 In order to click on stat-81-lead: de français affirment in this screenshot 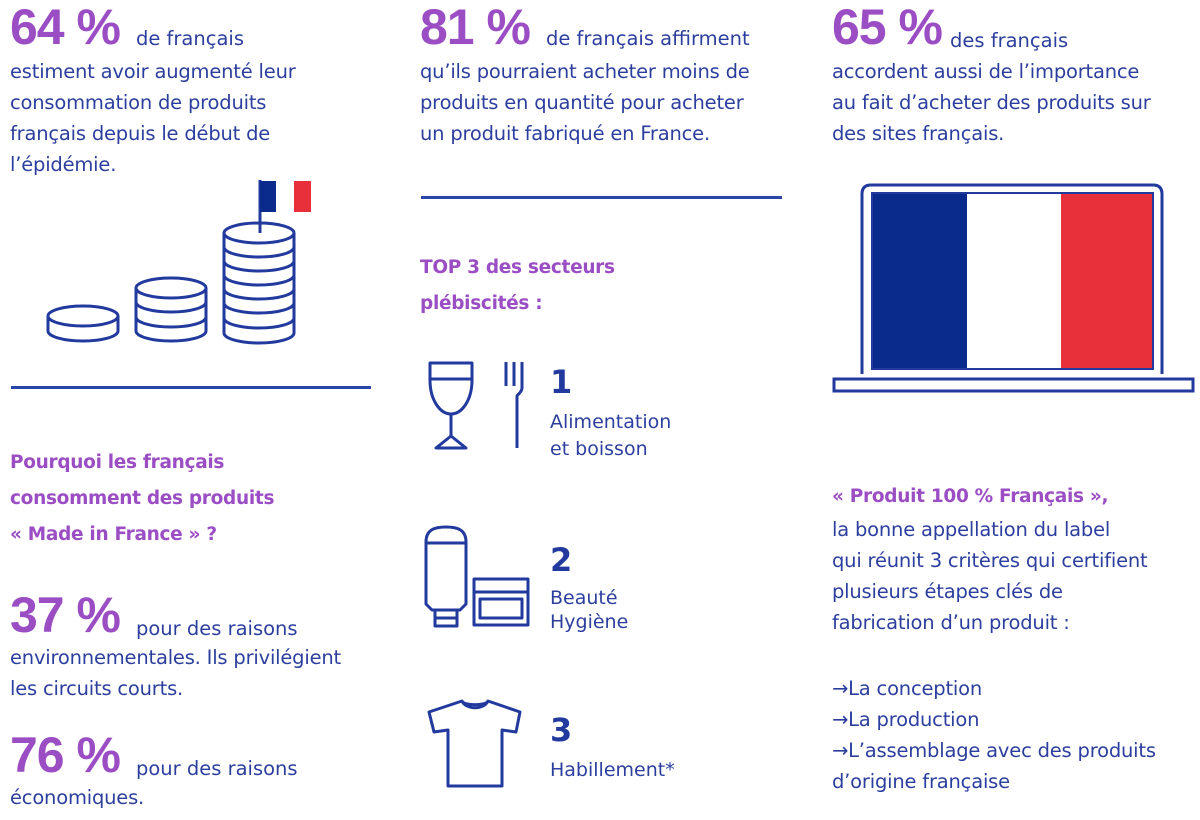, I will do `click(647, 38)`.